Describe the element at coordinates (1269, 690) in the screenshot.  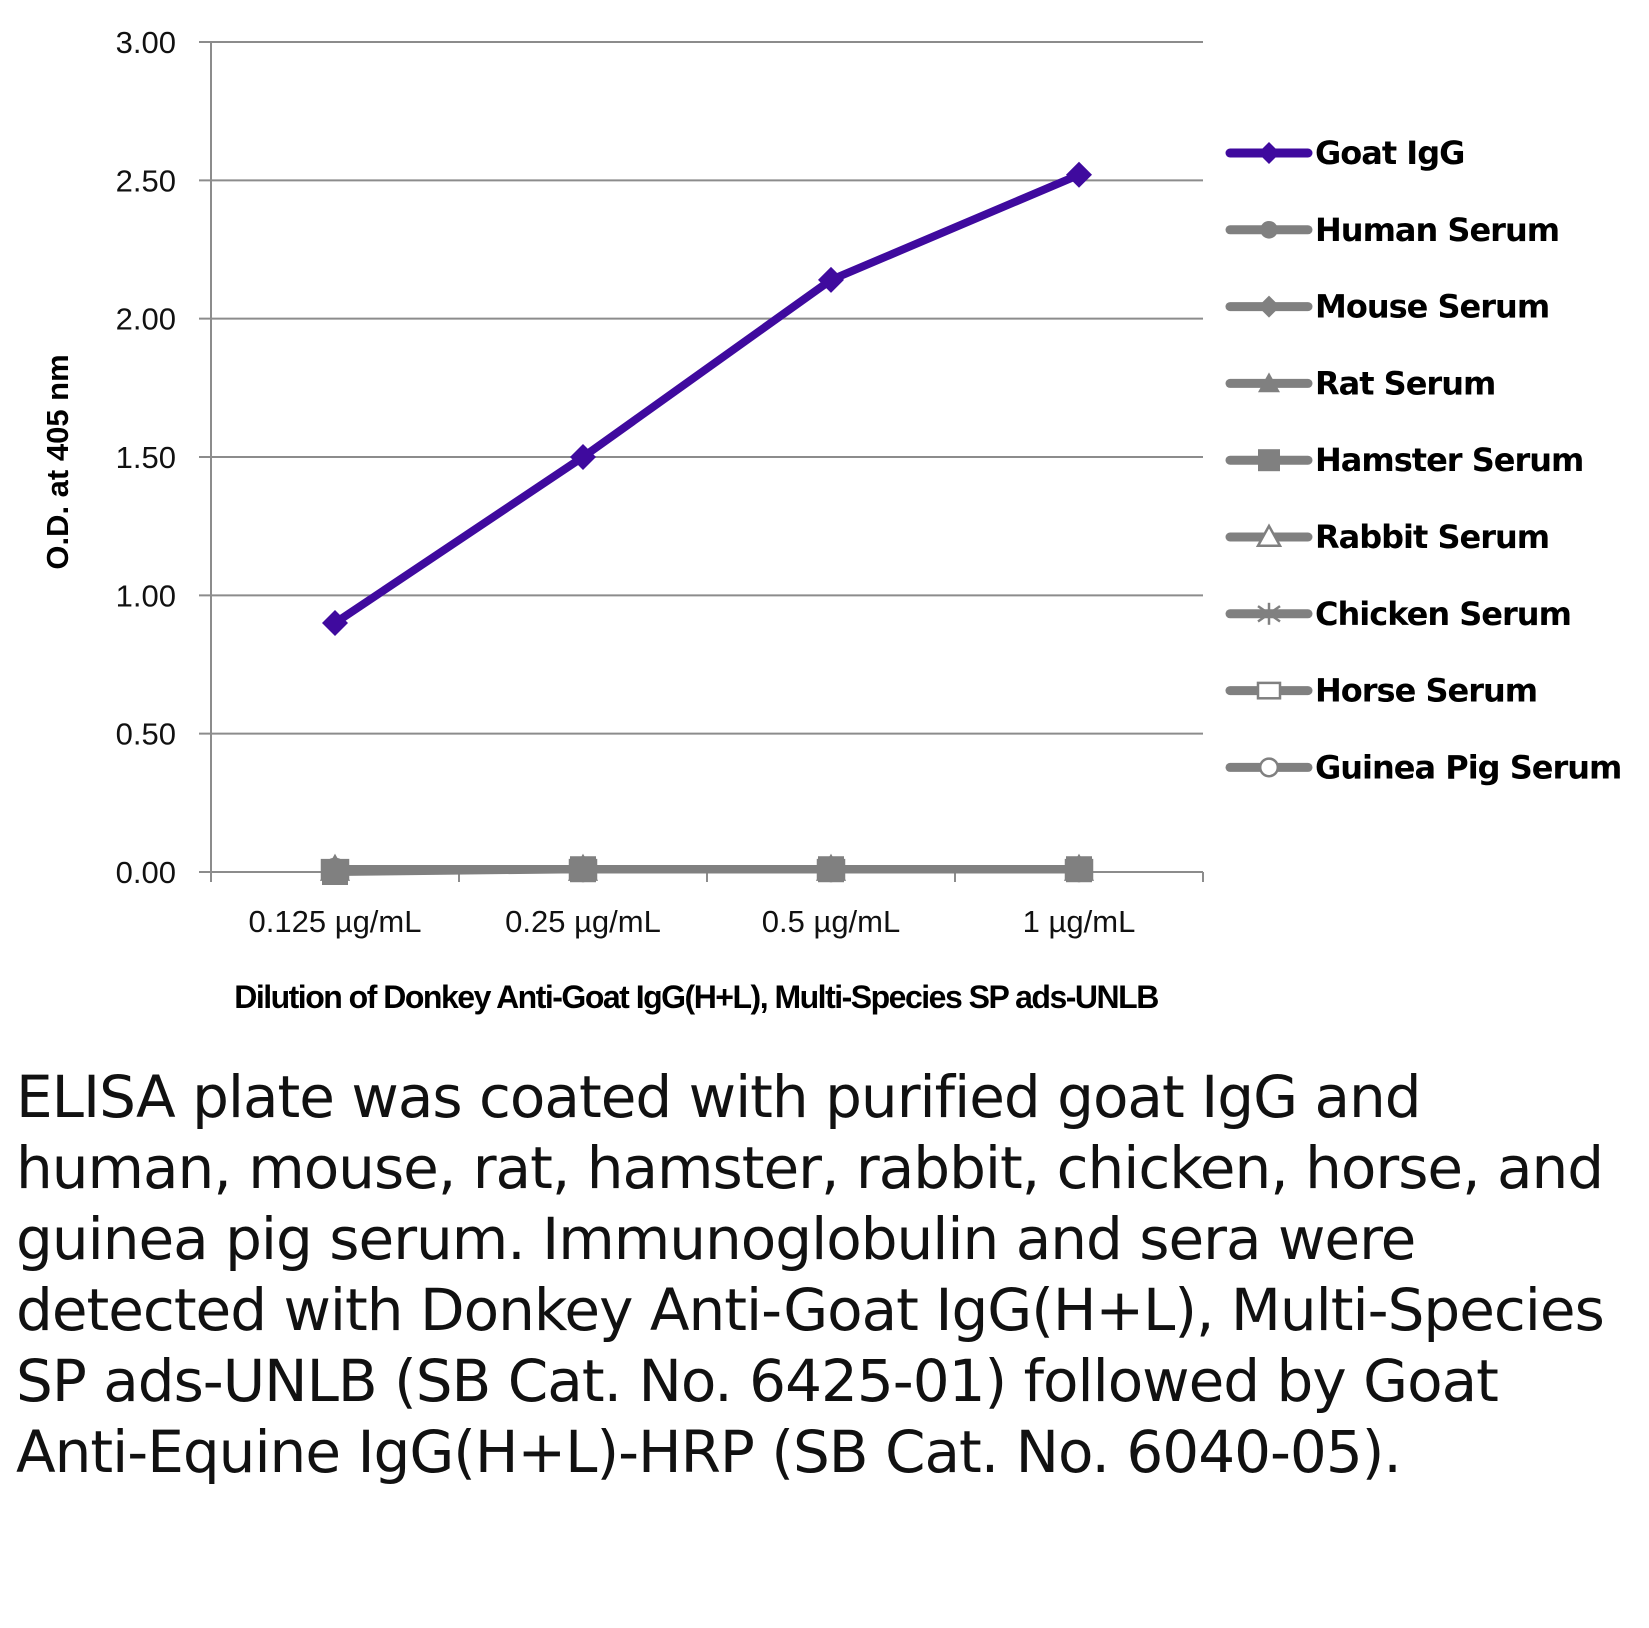
I see `marker-square-open` at that location.